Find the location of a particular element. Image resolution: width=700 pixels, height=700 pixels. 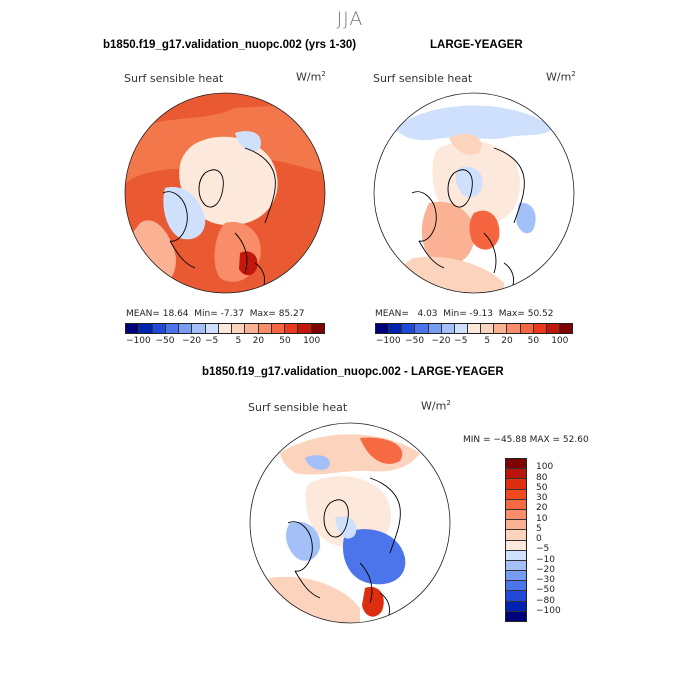

panel2-map is located at coordinates (474, 193).